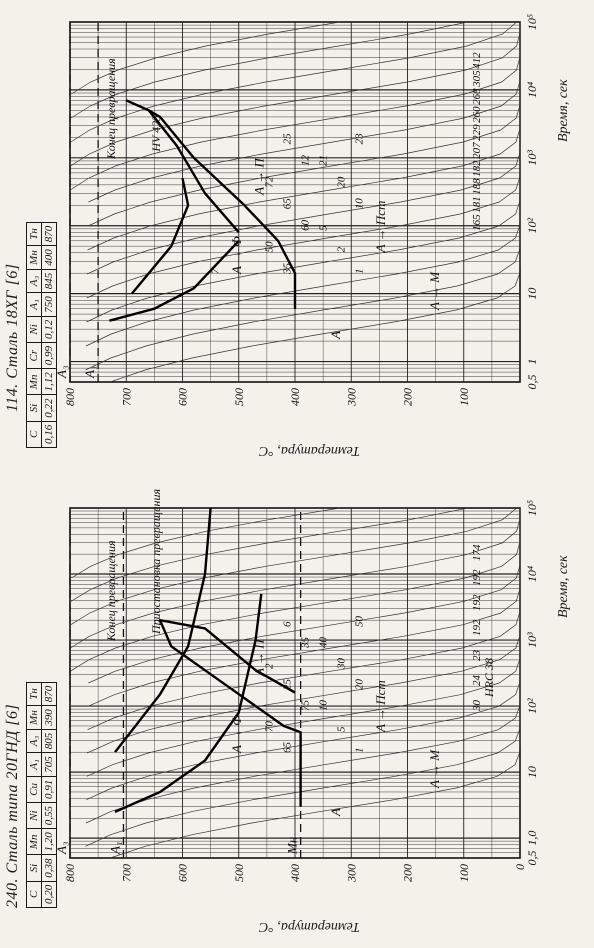  I want to click on x-tick-label: 10, so click(532, 772).